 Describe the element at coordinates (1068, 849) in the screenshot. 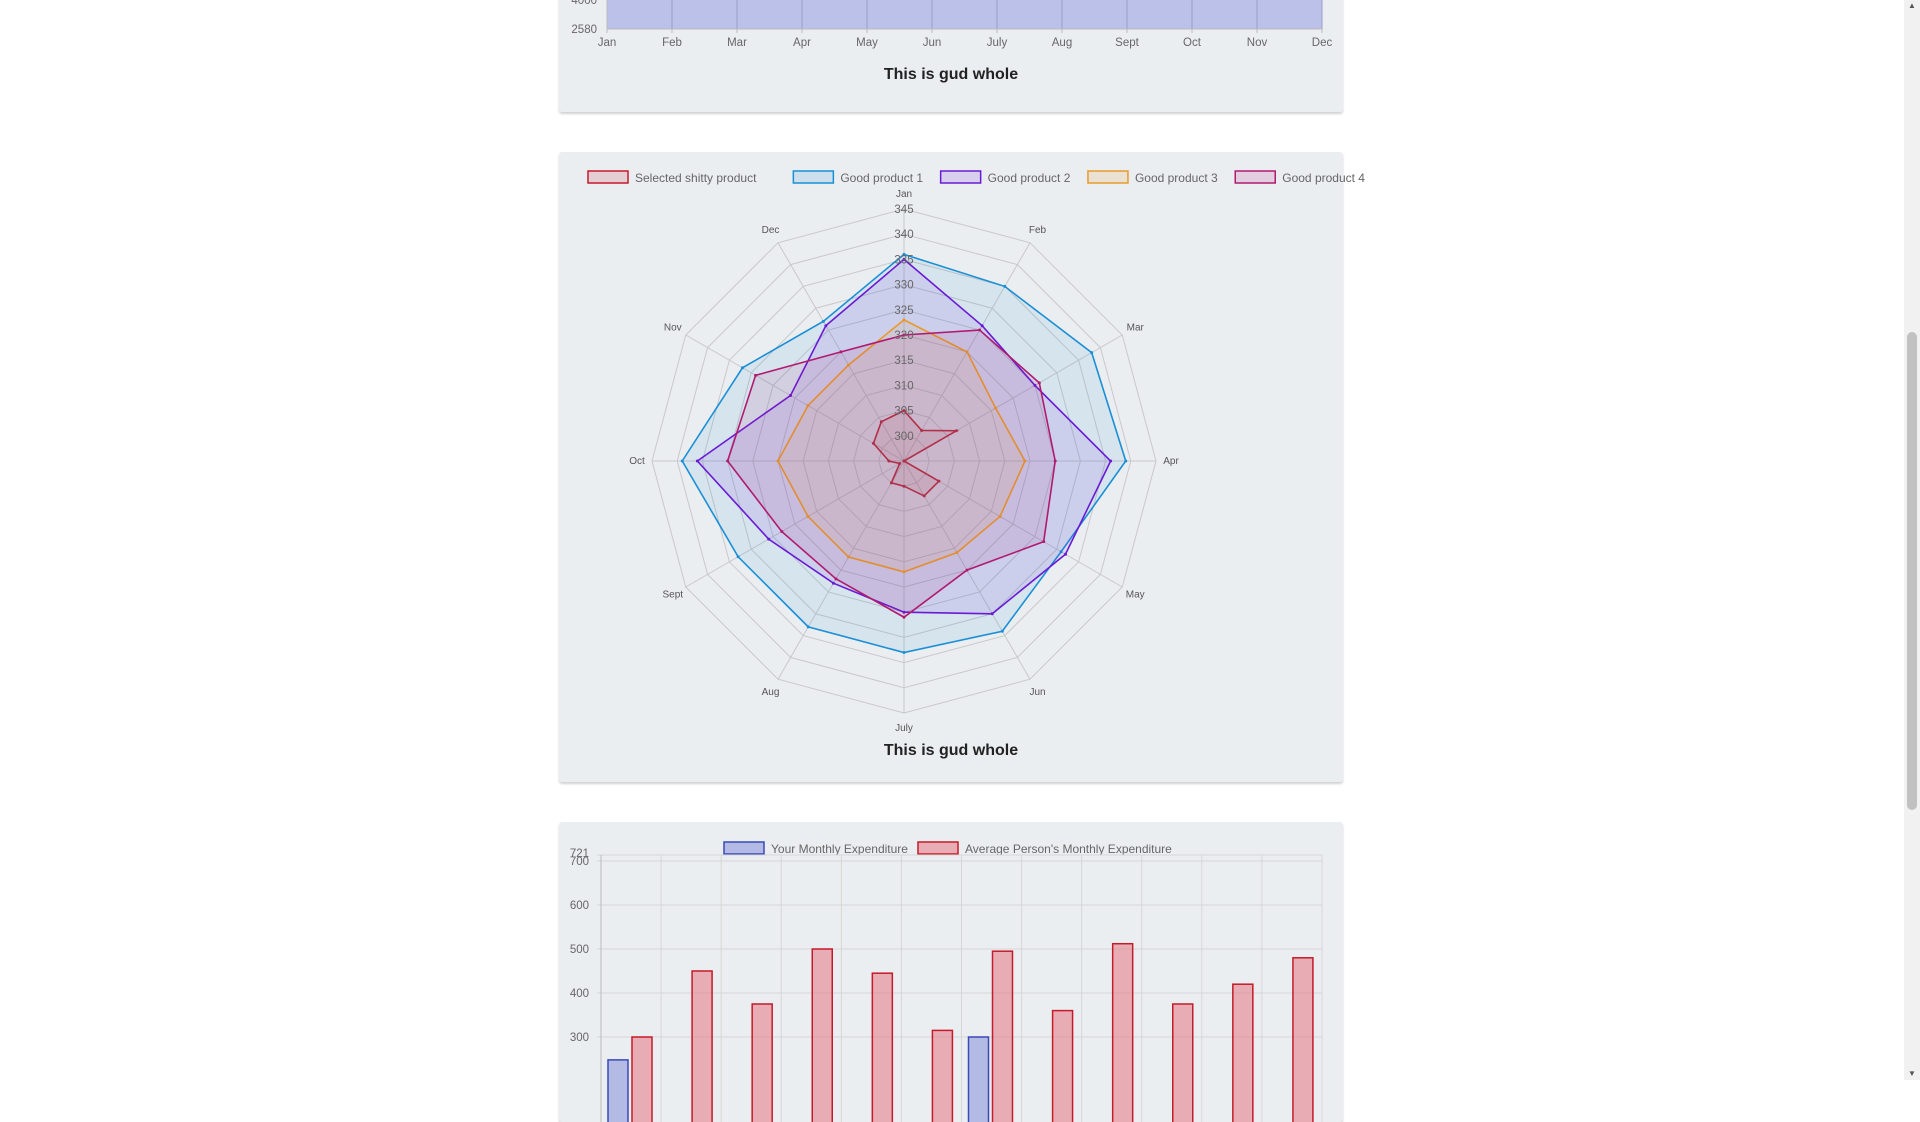

I see `legend-label: Average Person's Monthly Expenditure` at that location.